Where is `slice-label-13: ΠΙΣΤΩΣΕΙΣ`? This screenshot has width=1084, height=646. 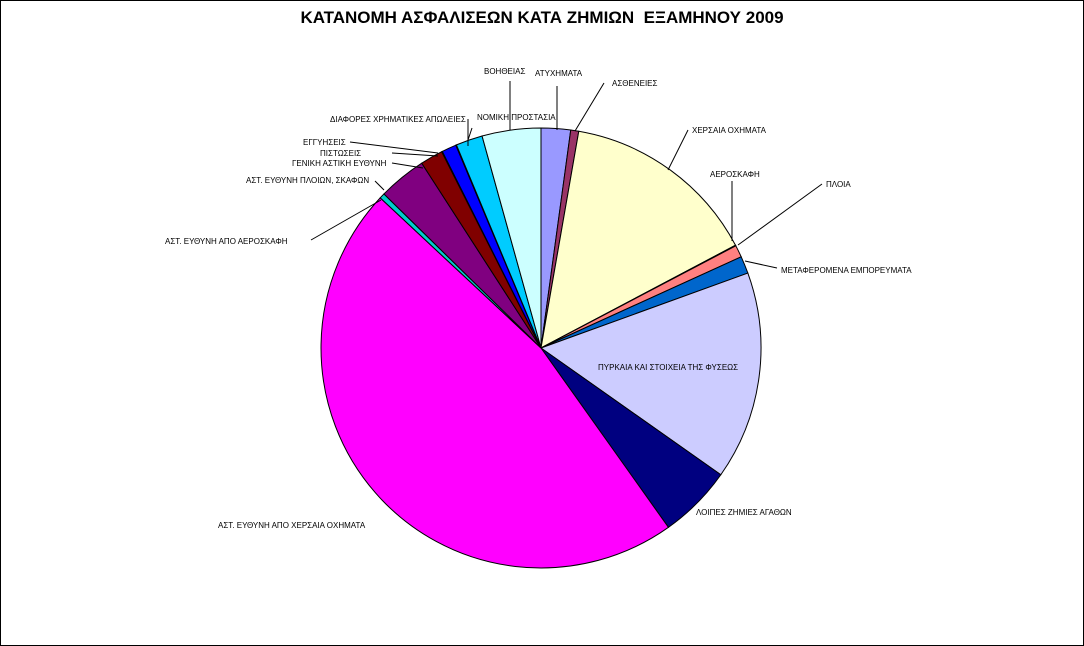 slice-label-13: ΠΙΣΤΩΣΕΙΣ is located at coordinates (340, 153).